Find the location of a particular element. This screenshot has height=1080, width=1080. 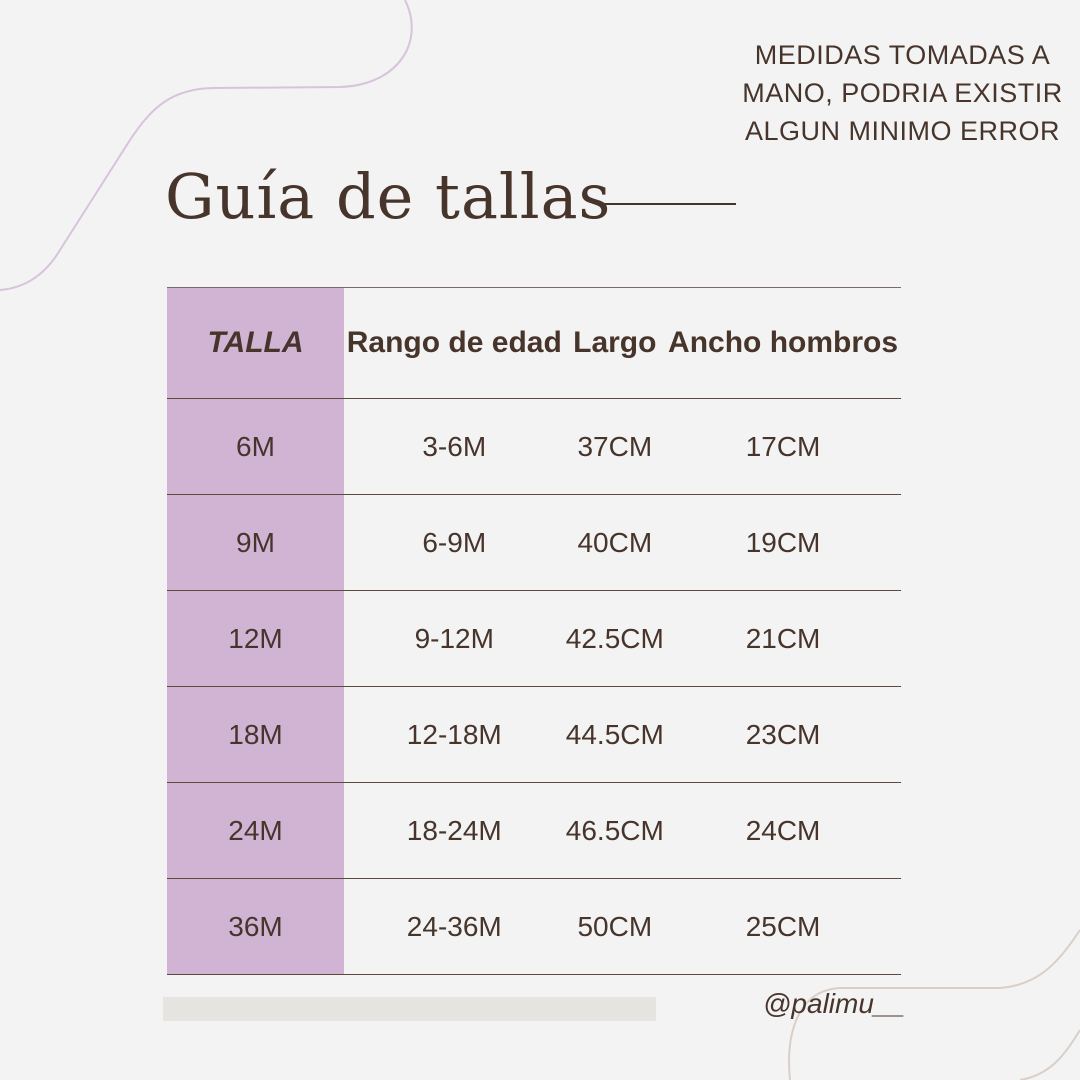

table-cell: 9-12M is located at coordinates (454, 638).